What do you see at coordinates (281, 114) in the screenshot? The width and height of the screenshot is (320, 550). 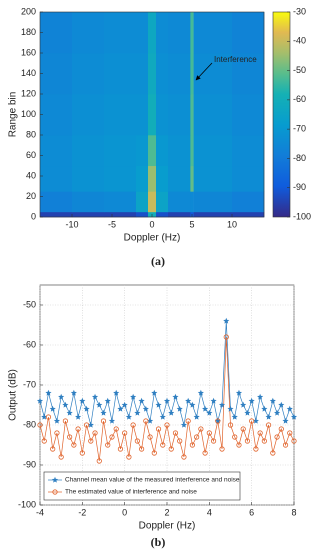 I see `colorbar` at bounding box center [281, 114].